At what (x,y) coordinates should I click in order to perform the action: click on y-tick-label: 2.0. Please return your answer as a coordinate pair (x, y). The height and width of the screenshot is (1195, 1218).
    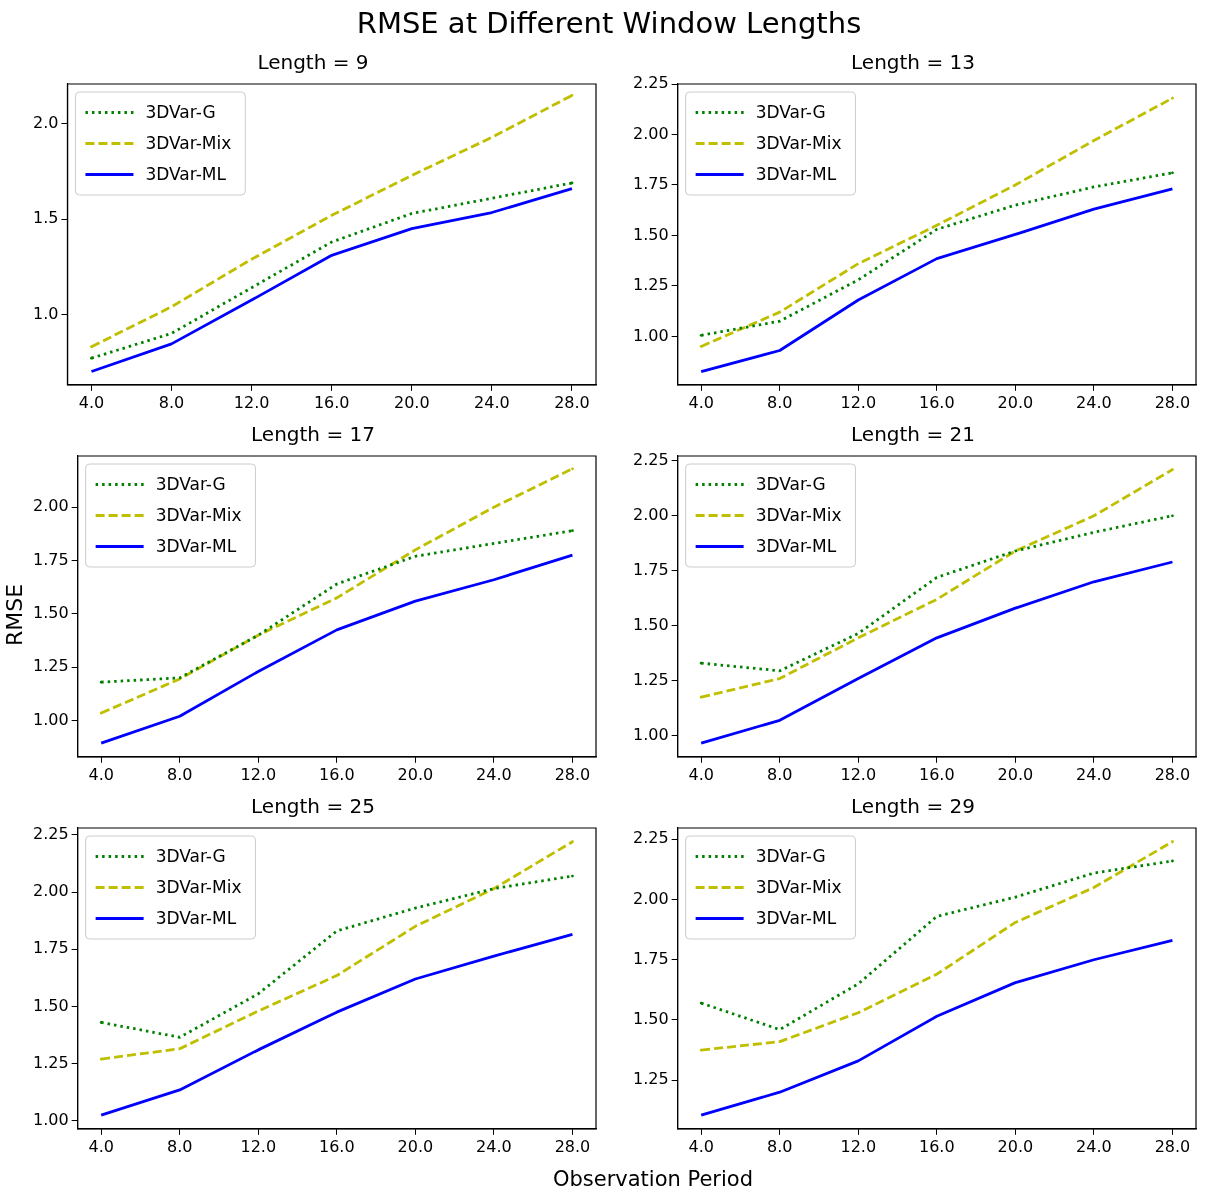
    Looking at the image, I should click on (45, 123).